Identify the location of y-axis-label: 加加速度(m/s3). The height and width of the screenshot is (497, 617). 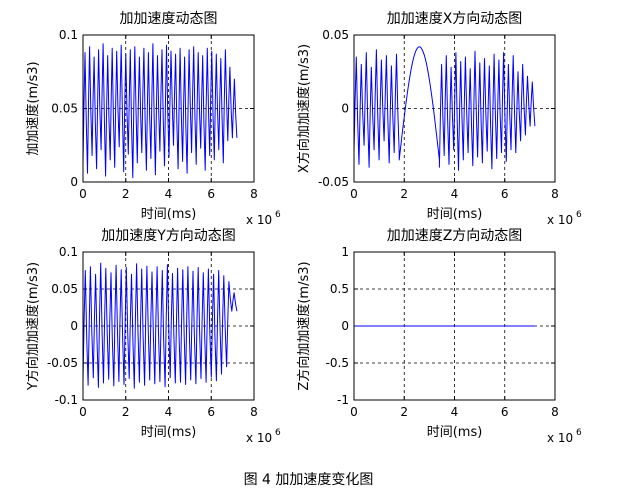
(33, 108).